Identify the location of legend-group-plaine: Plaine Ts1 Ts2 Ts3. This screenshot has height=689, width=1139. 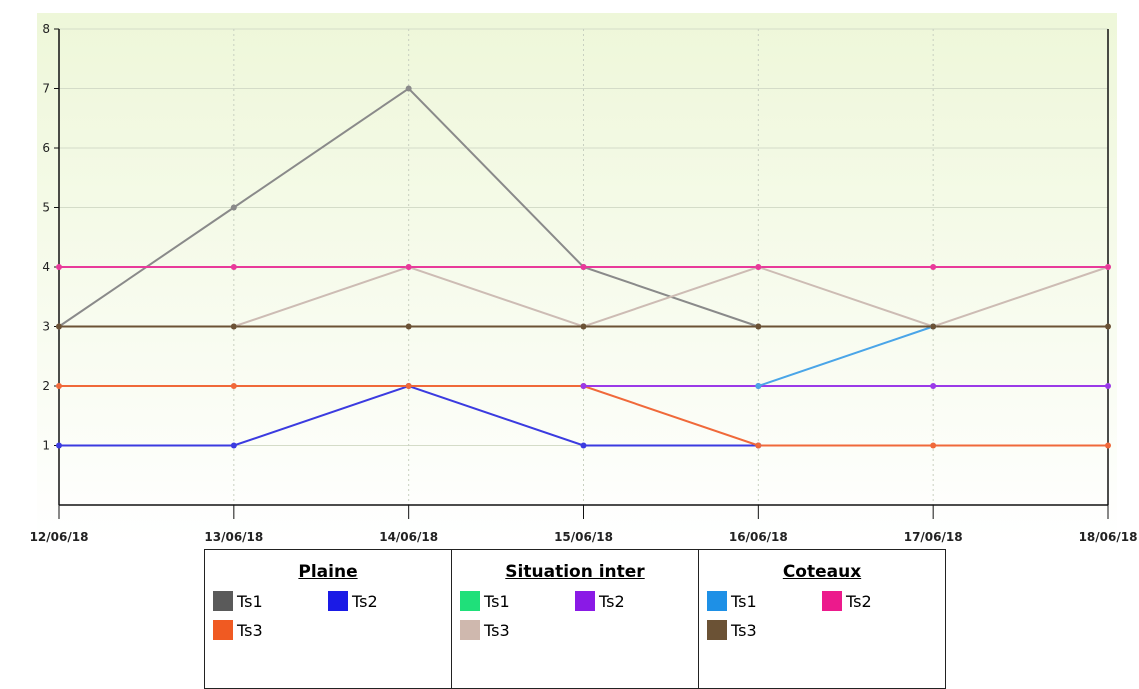
(328, 619).